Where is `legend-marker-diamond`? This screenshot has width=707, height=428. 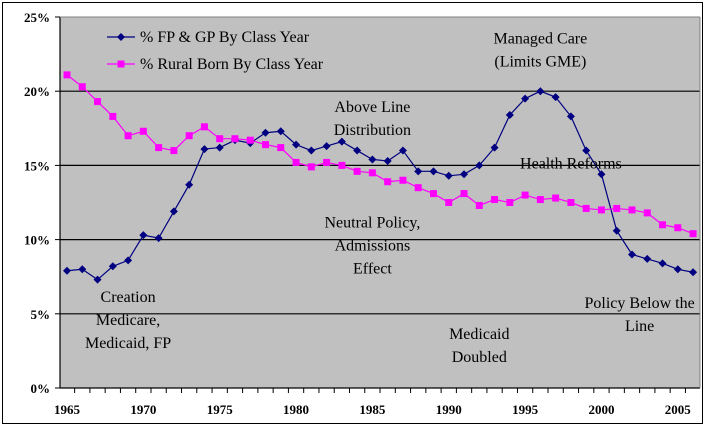 legend-marker-diamond is located at coordinates (121, 37).